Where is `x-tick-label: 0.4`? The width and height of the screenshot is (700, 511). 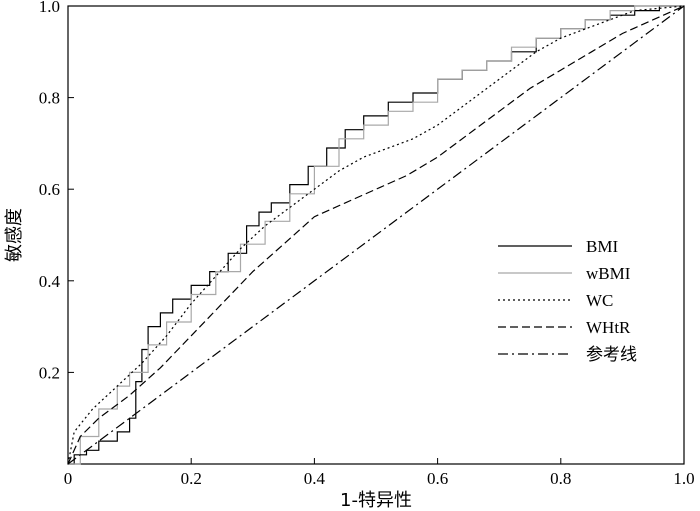
x-tick-label: 0.4 is located at coordinates (315, 478).